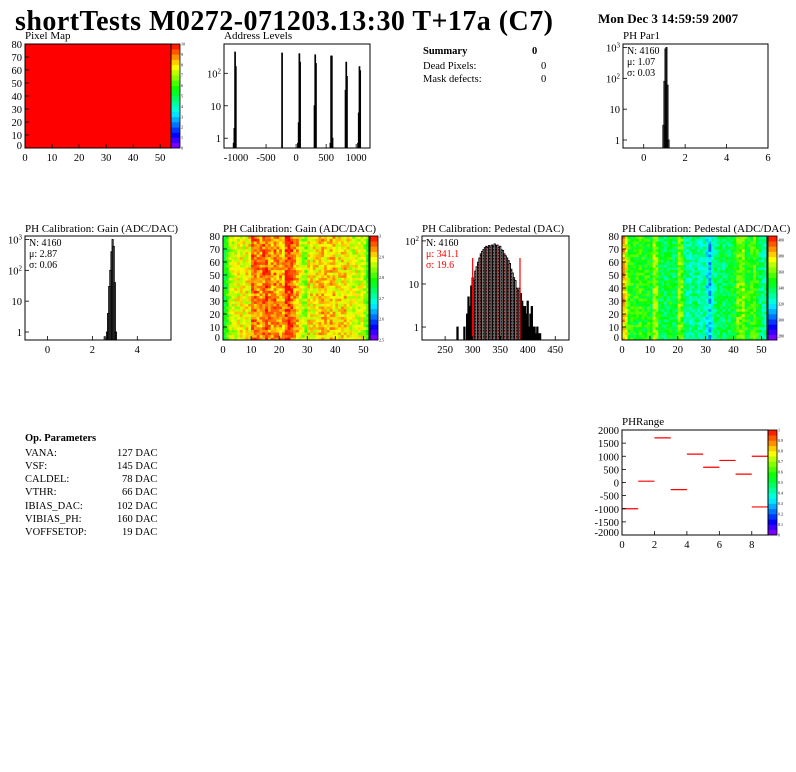 This screenshot has height=772, width=796. What do you see at coordinates (445, 51) in the screenshot?
I see `summary-title: Summary` at bounding box center [445, 51].